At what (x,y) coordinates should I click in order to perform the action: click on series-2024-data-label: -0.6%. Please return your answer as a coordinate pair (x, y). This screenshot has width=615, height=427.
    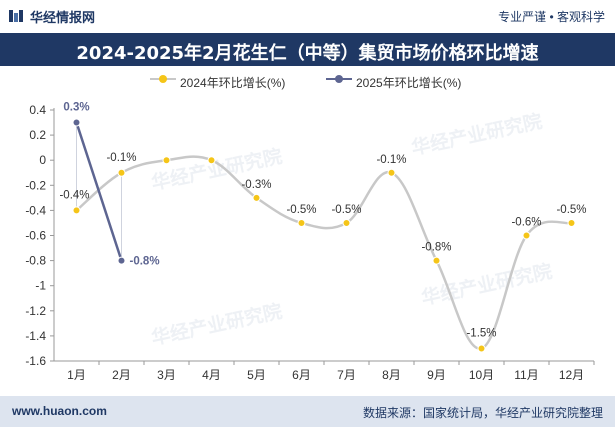
    Looking at the image, I should click on (526, 223).